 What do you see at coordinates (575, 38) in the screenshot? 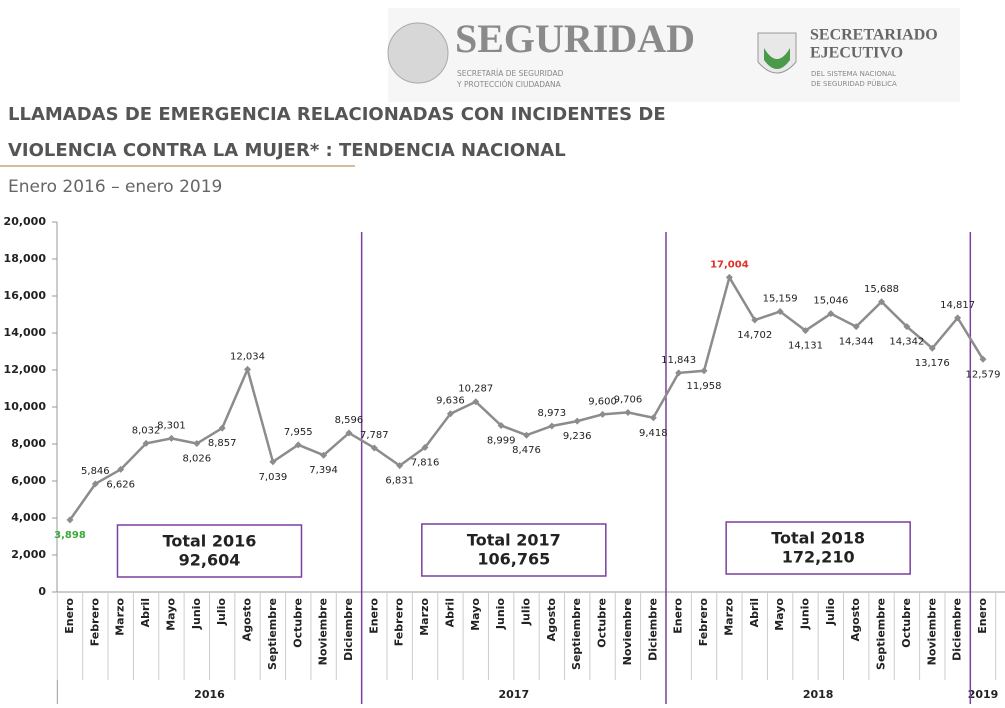
I see `logo-title: SEGURIDAD` at bounding box center [575, 38].